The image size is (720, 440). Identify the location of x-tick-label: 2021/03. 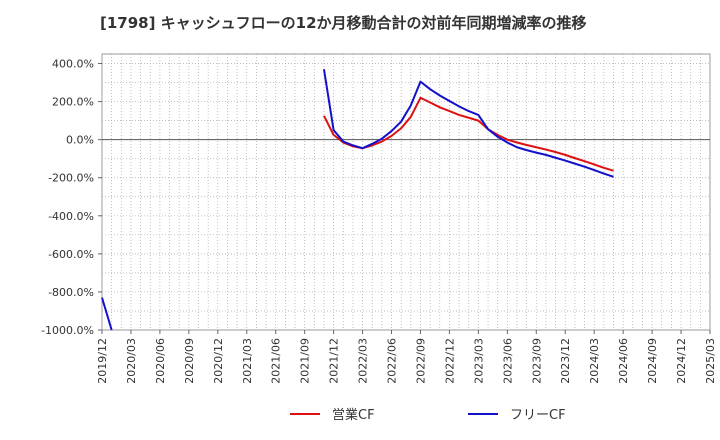
(247, 361).